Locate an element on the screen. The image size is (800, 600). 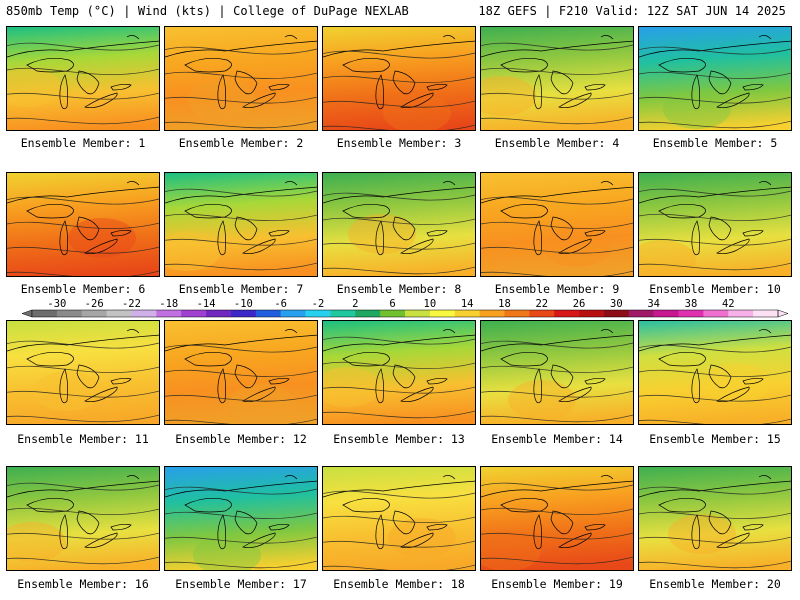
colorbar-tick-label: -18 is located at coordinates (168, 304).